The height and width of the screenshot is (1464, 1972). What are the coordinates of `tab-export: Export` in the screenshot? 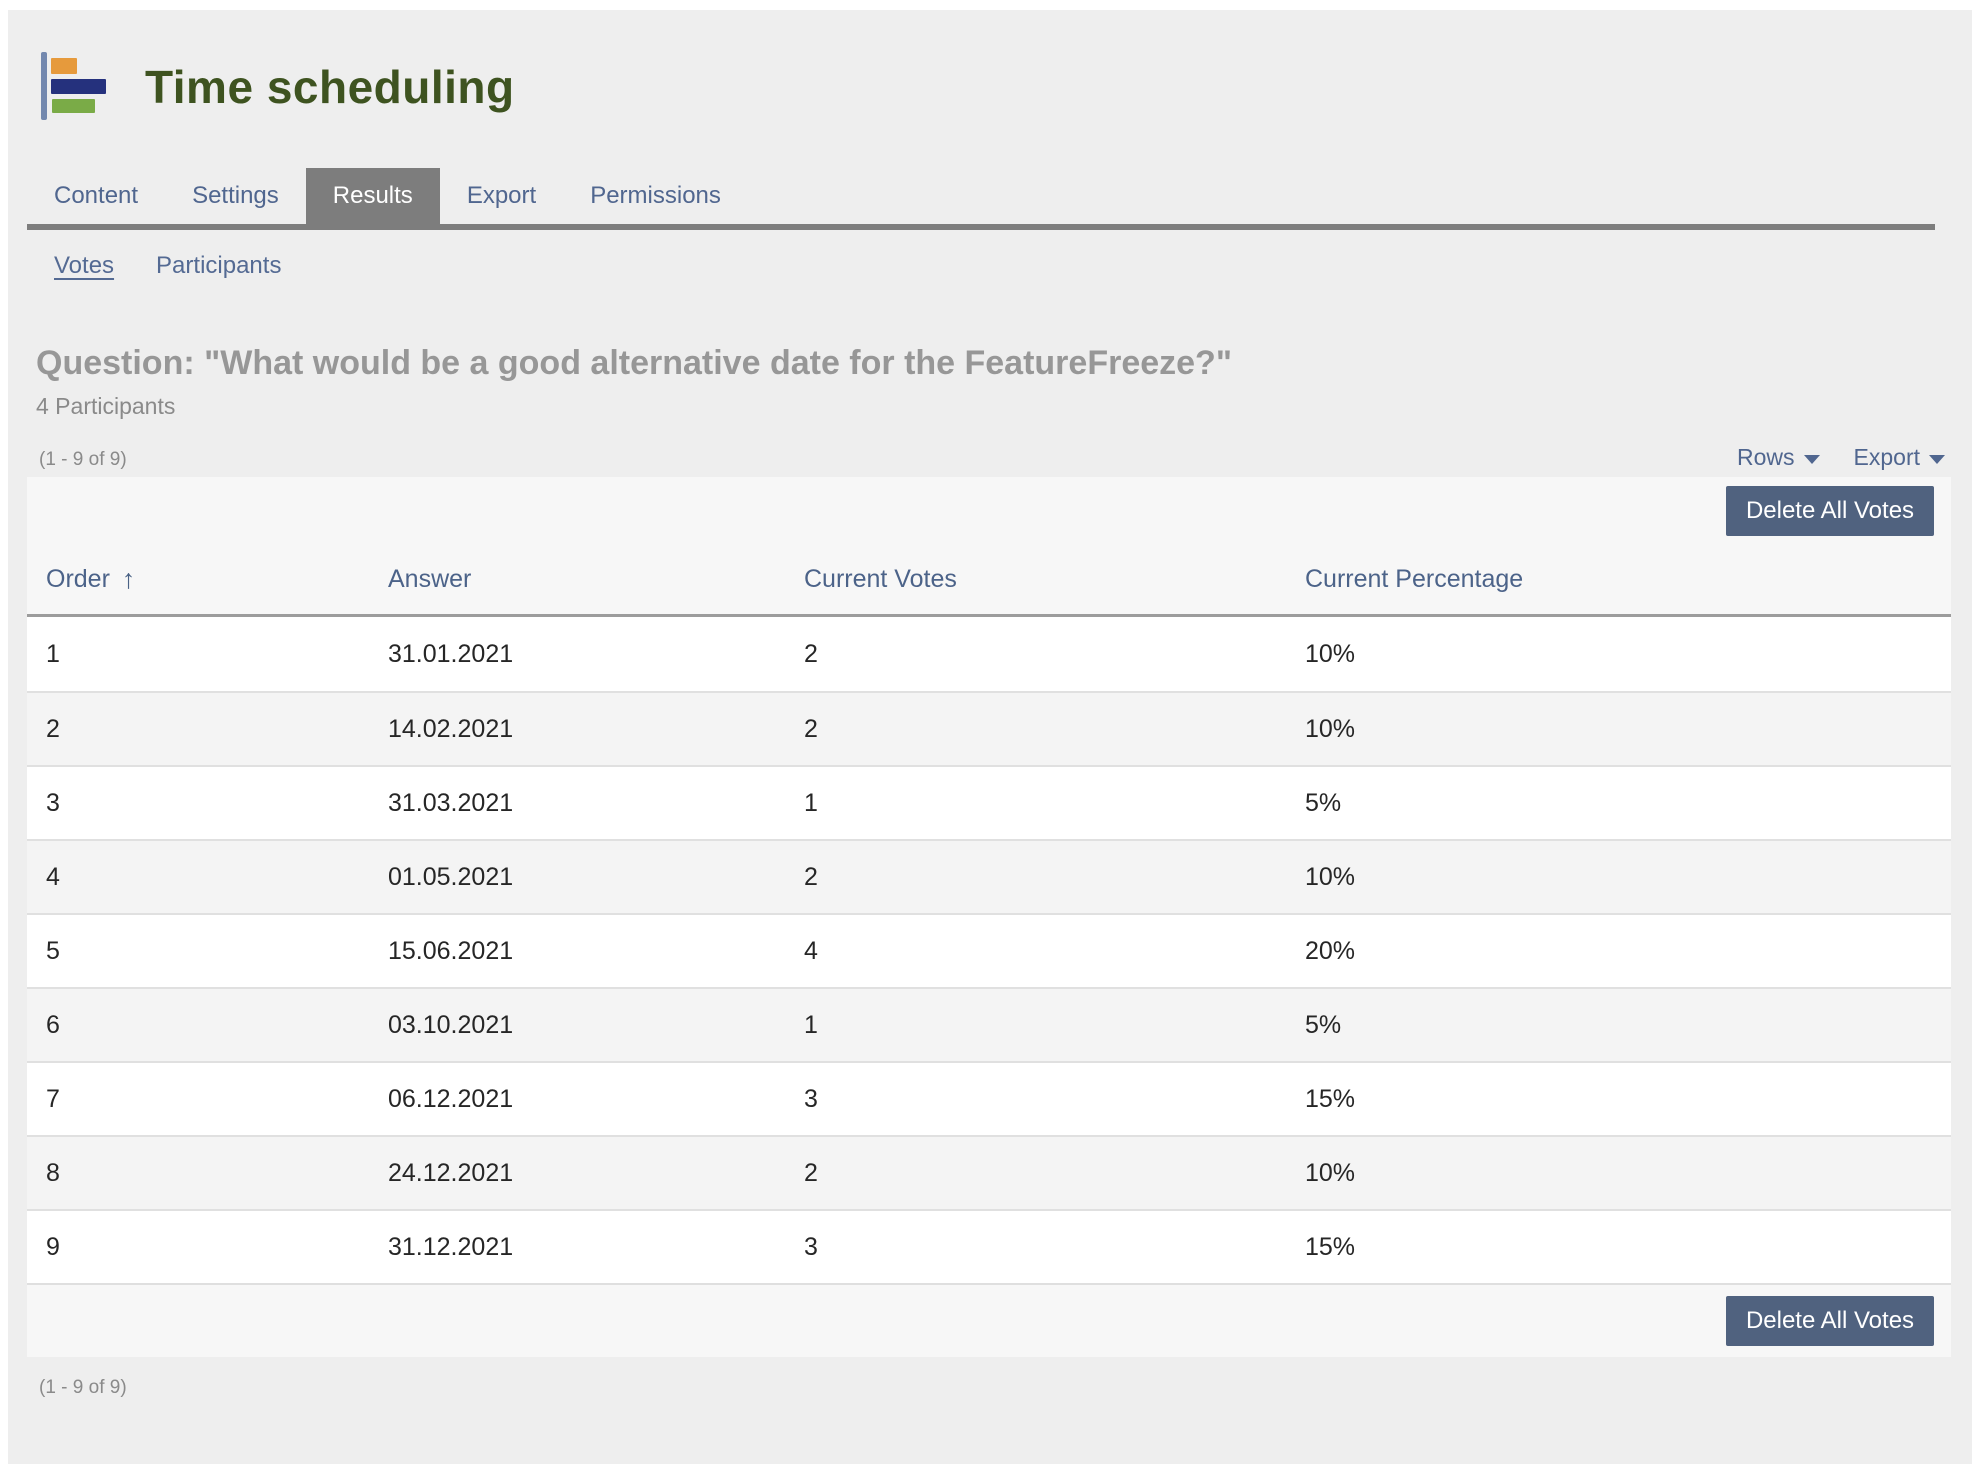 It's located at (501, 195).